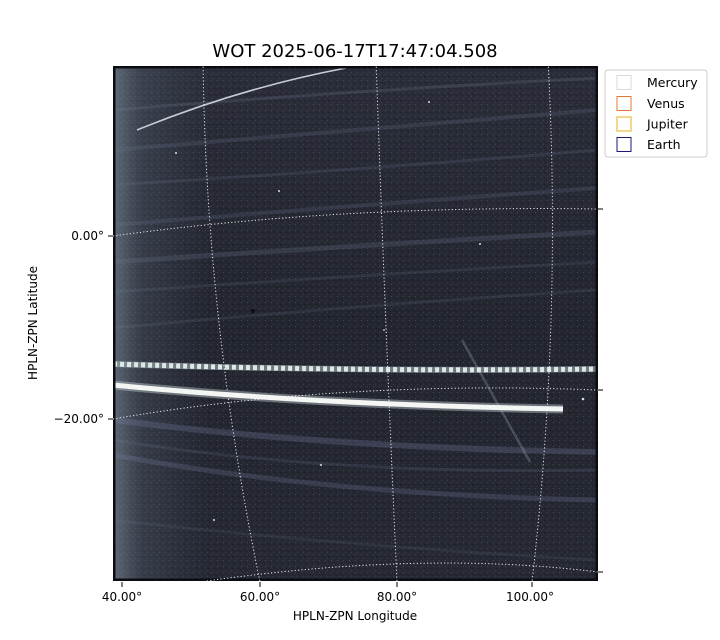 This screenshot has height=640, width=720. Describe the element at coordinates (260, 597) in the screenshot. I see `x-tick-label: 60.00°` at that location.